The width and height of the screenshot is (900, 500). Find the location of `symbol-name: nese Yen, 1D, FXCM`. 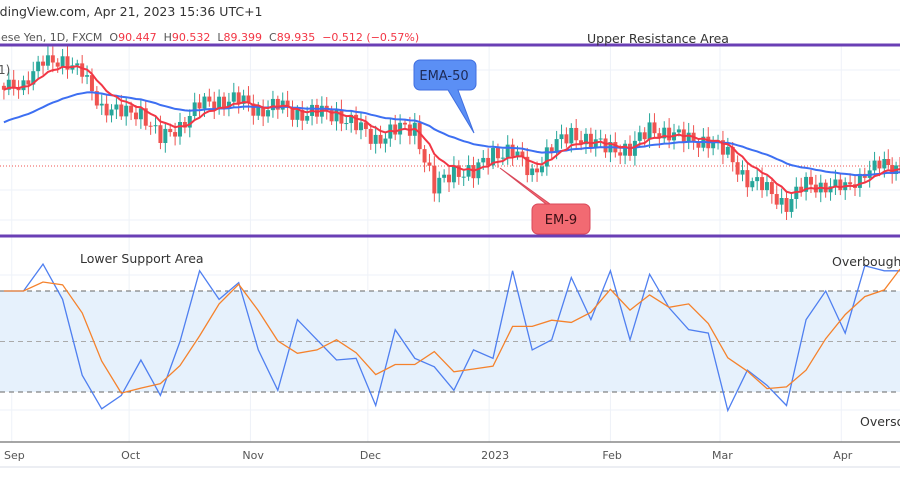

symbol-name: nese Yen, 1D, FXCM is located at coordinates (51, 37).